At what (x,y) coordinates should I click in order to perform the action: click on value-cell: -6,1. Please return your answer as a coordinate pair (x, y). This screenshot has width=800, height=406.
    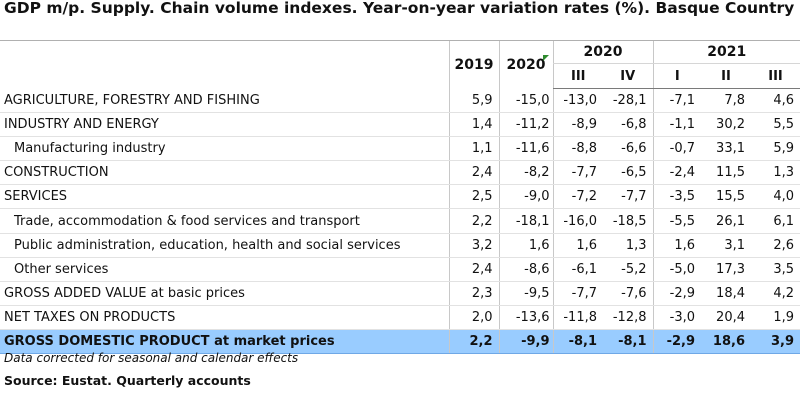
    Looking at the image, I should click on (577, 269).